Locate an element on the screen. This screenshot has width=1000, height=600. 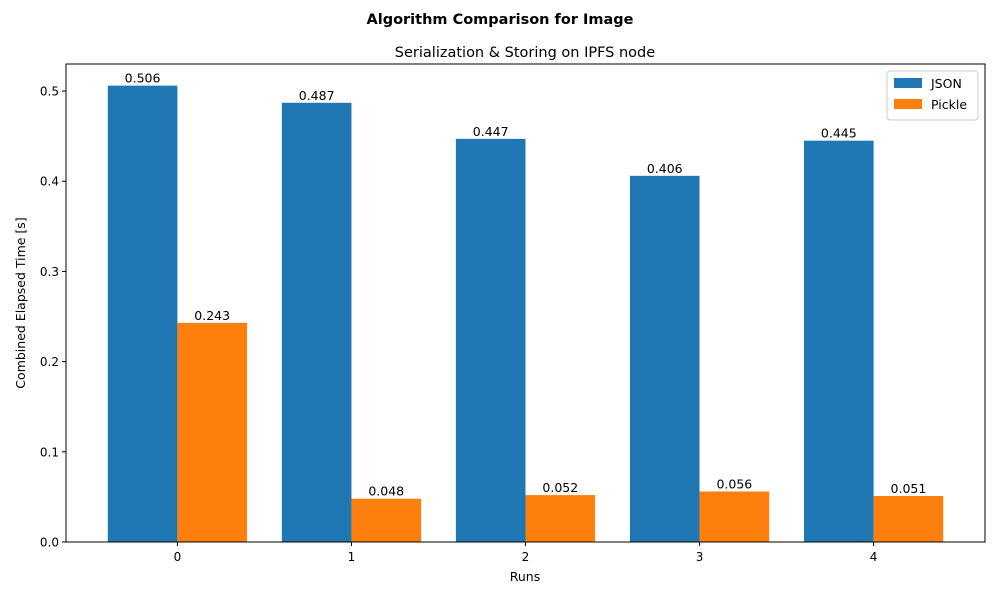
chart-suptitle: Algorithm Comparison for Image is located at coordinates (500, 20).